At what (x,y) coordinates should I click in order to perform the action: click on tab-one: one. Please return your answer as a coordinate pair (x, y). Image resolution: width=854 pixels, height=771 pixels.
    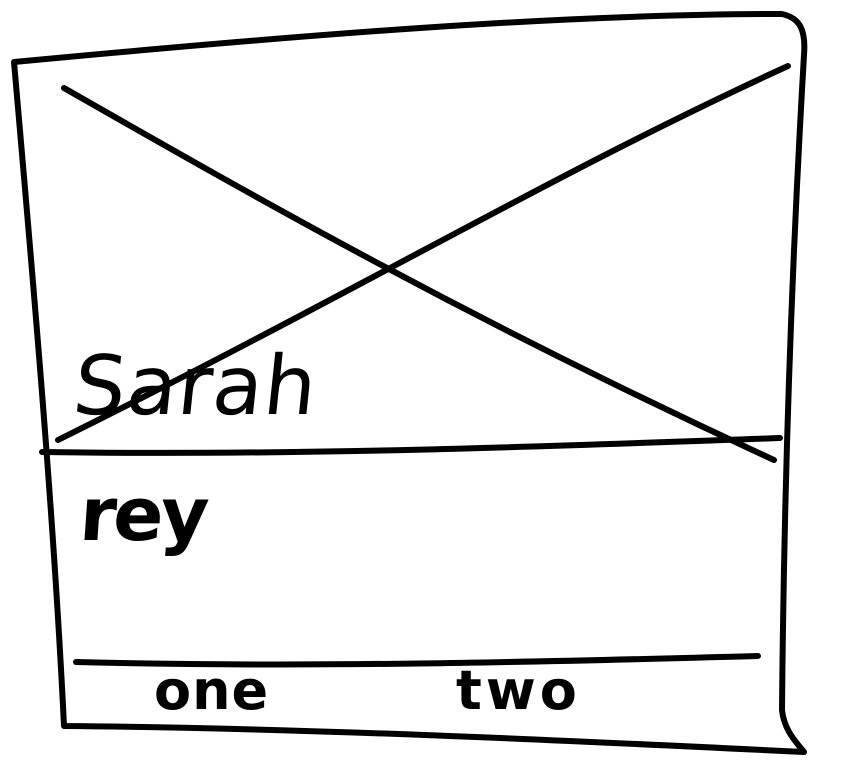
    Looking at the image, I should click on (212, 690).